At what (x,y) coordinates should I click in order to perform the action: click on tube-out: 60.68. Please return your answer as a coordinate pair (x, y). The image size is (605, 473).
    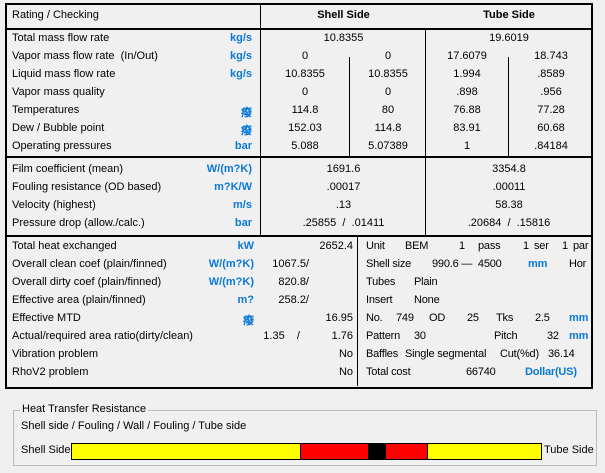
    Looking at the image, I should click on (551, 128).